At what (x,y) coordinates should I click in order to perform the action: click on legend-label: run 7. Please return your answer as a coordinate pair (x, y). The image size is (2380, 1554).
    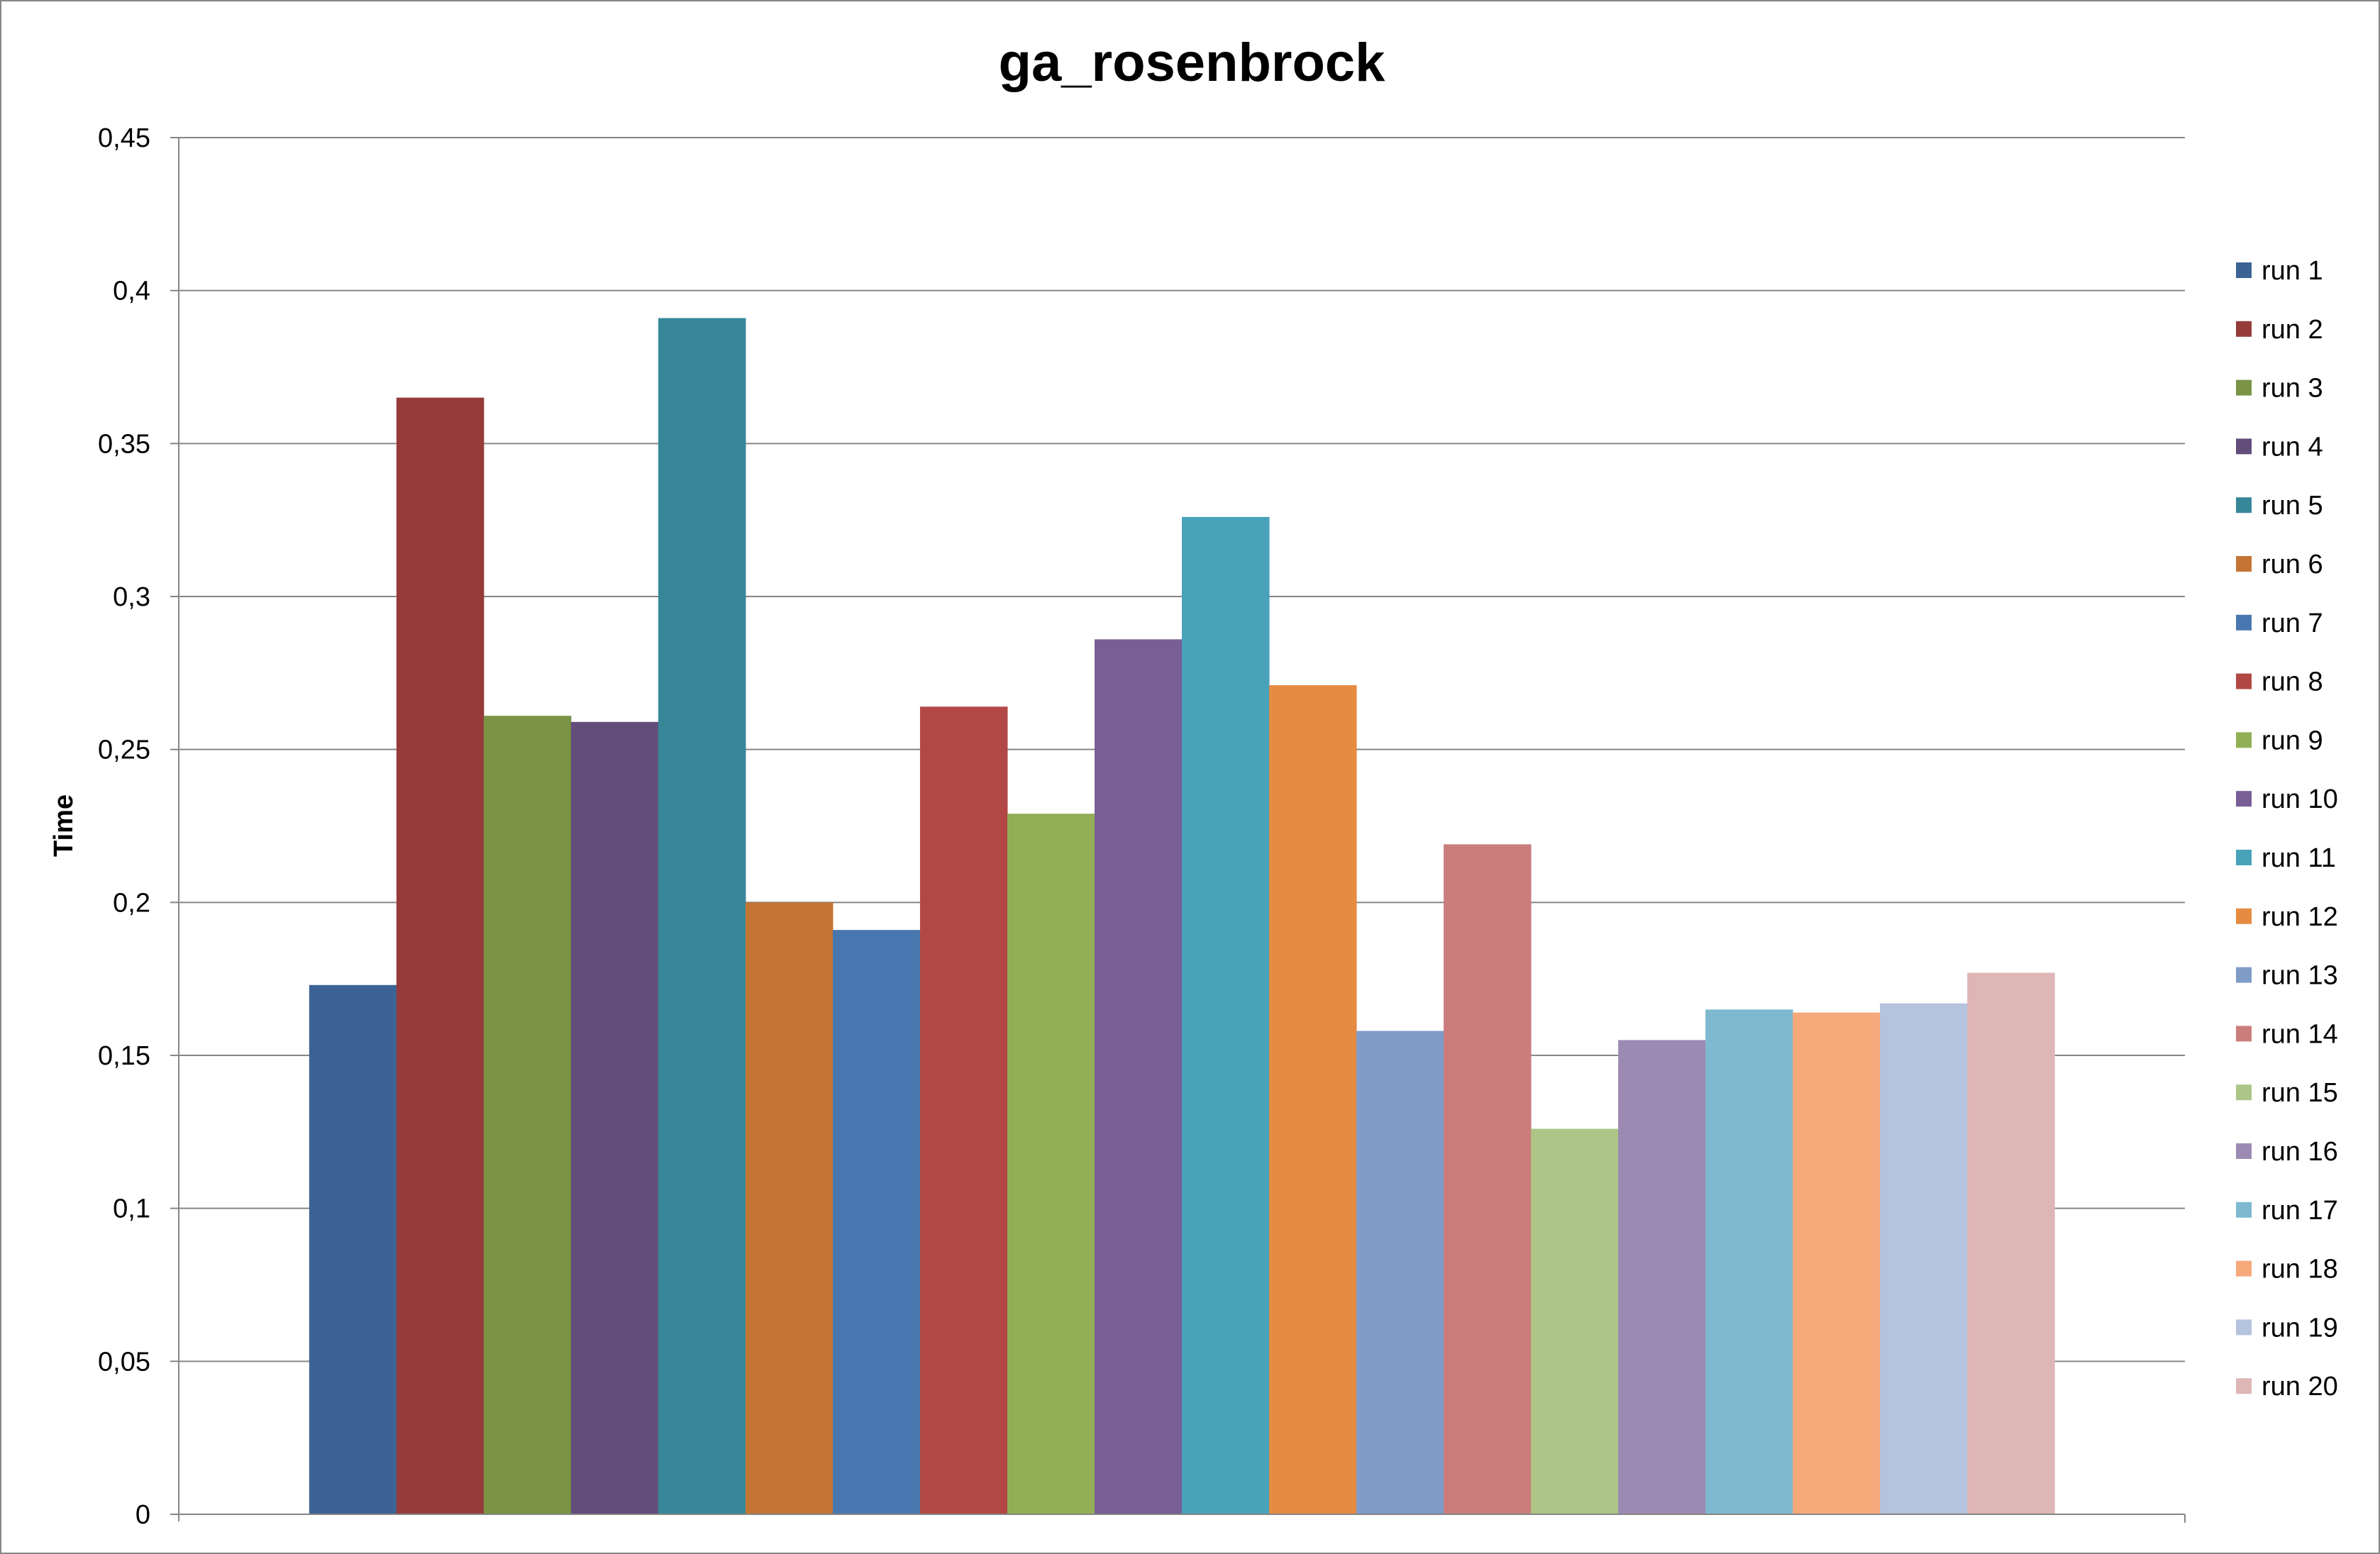
    Looking at the image, I should click on (2293, 623).